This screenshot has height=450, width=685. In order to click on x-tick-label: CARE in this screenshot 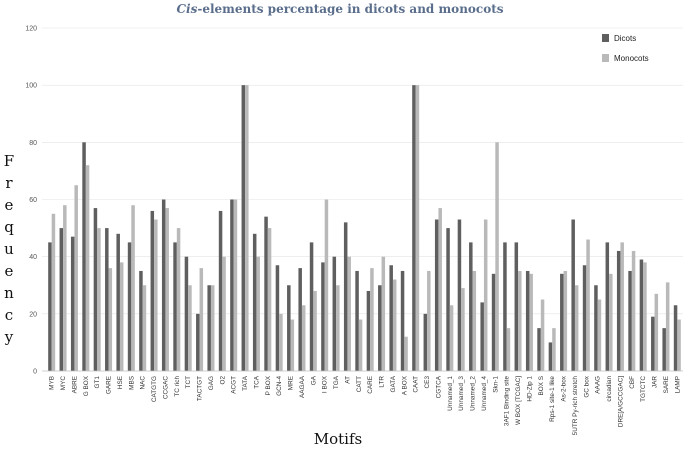, I will do `click(370, 385)`.